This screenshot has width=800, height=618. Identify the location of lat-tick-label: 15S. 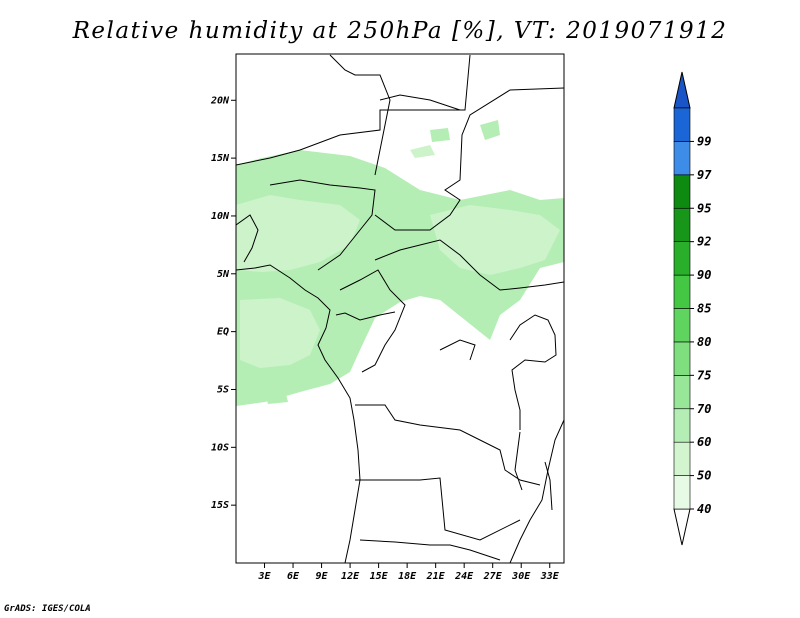
(220, 505).